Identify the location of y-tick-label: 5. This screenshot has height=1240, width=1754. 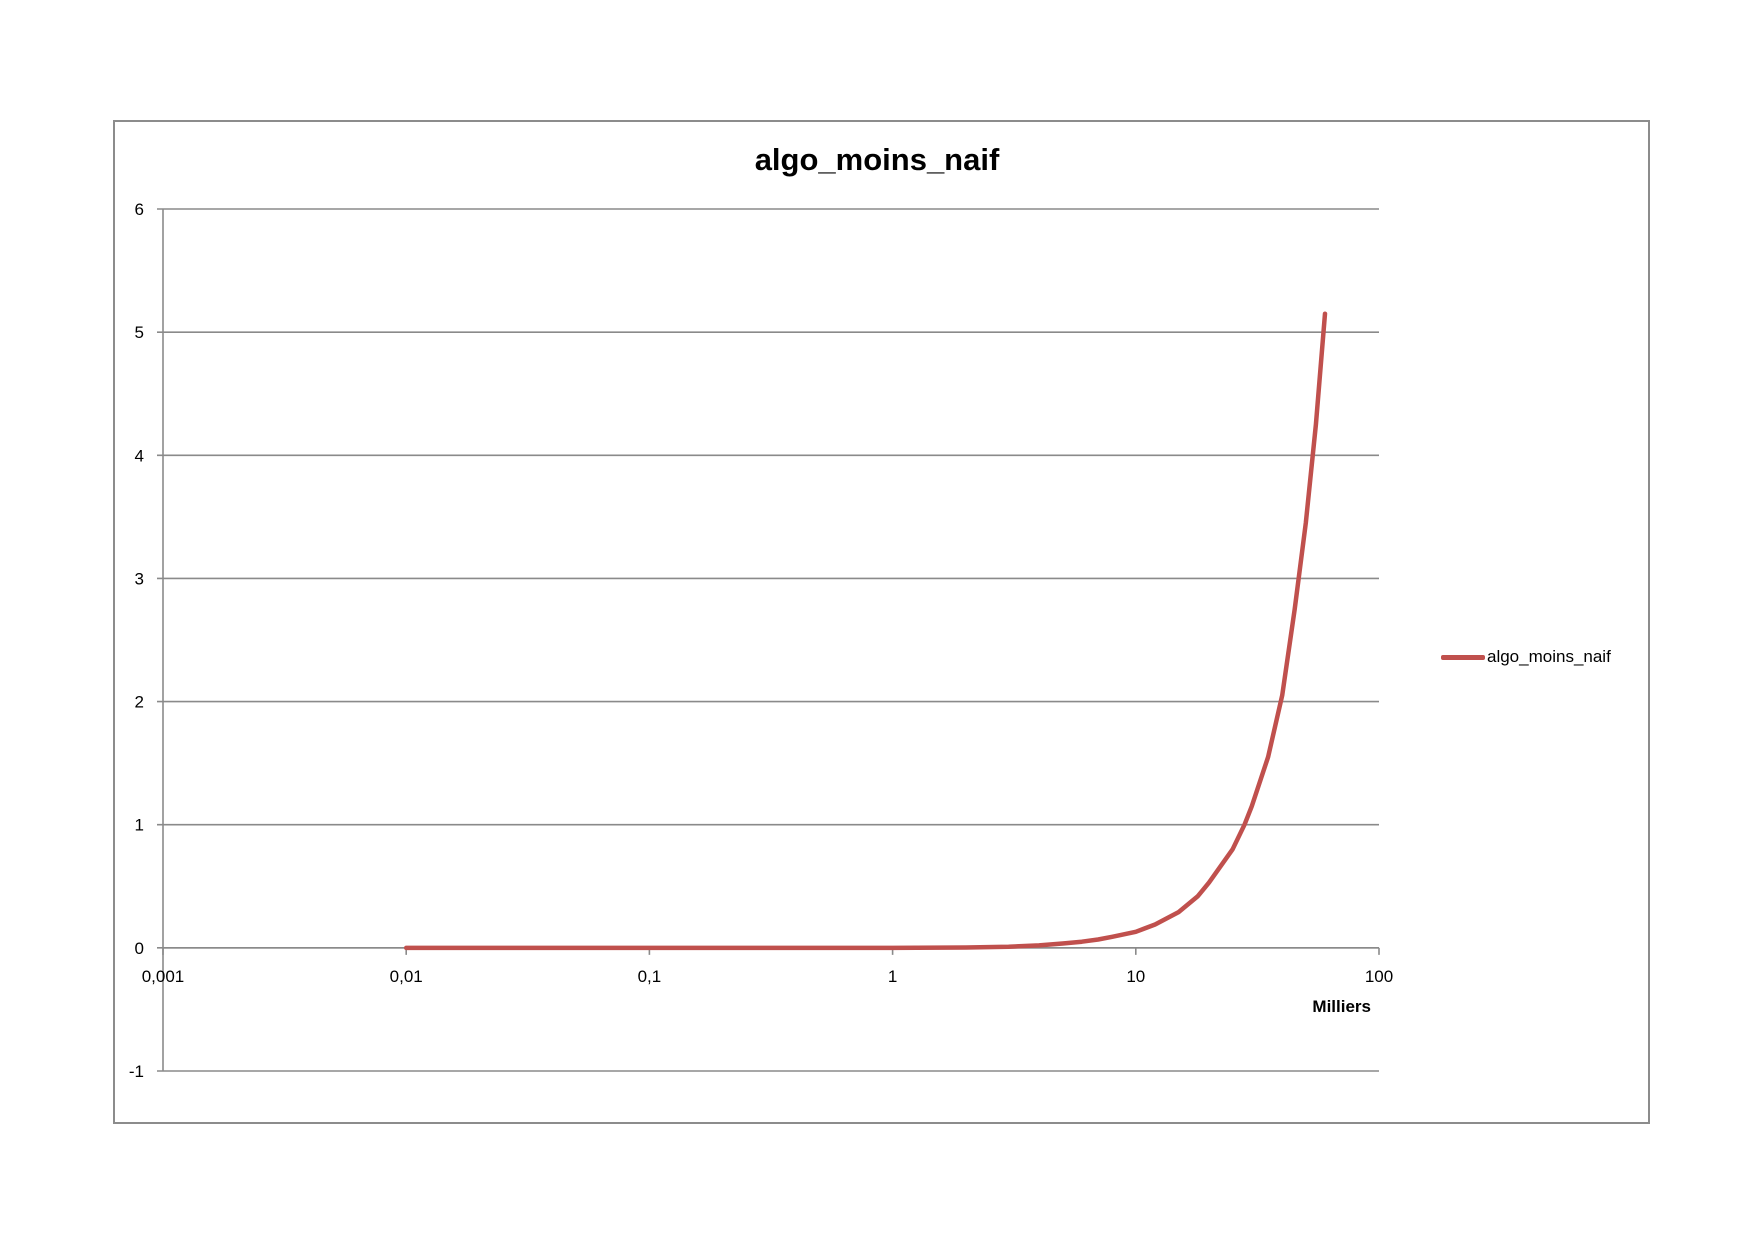
(139, 332).